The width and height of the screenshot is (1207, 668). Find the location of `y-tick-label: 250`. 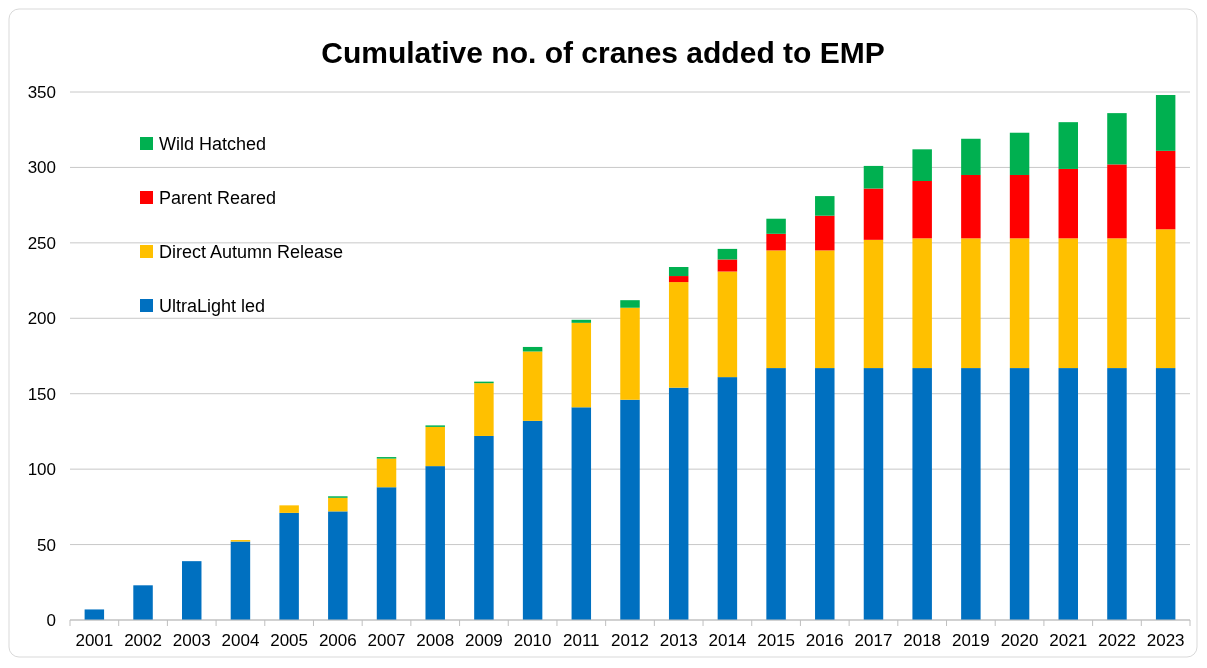

y-tick-label: 250 is located at coordinates (41, 243).